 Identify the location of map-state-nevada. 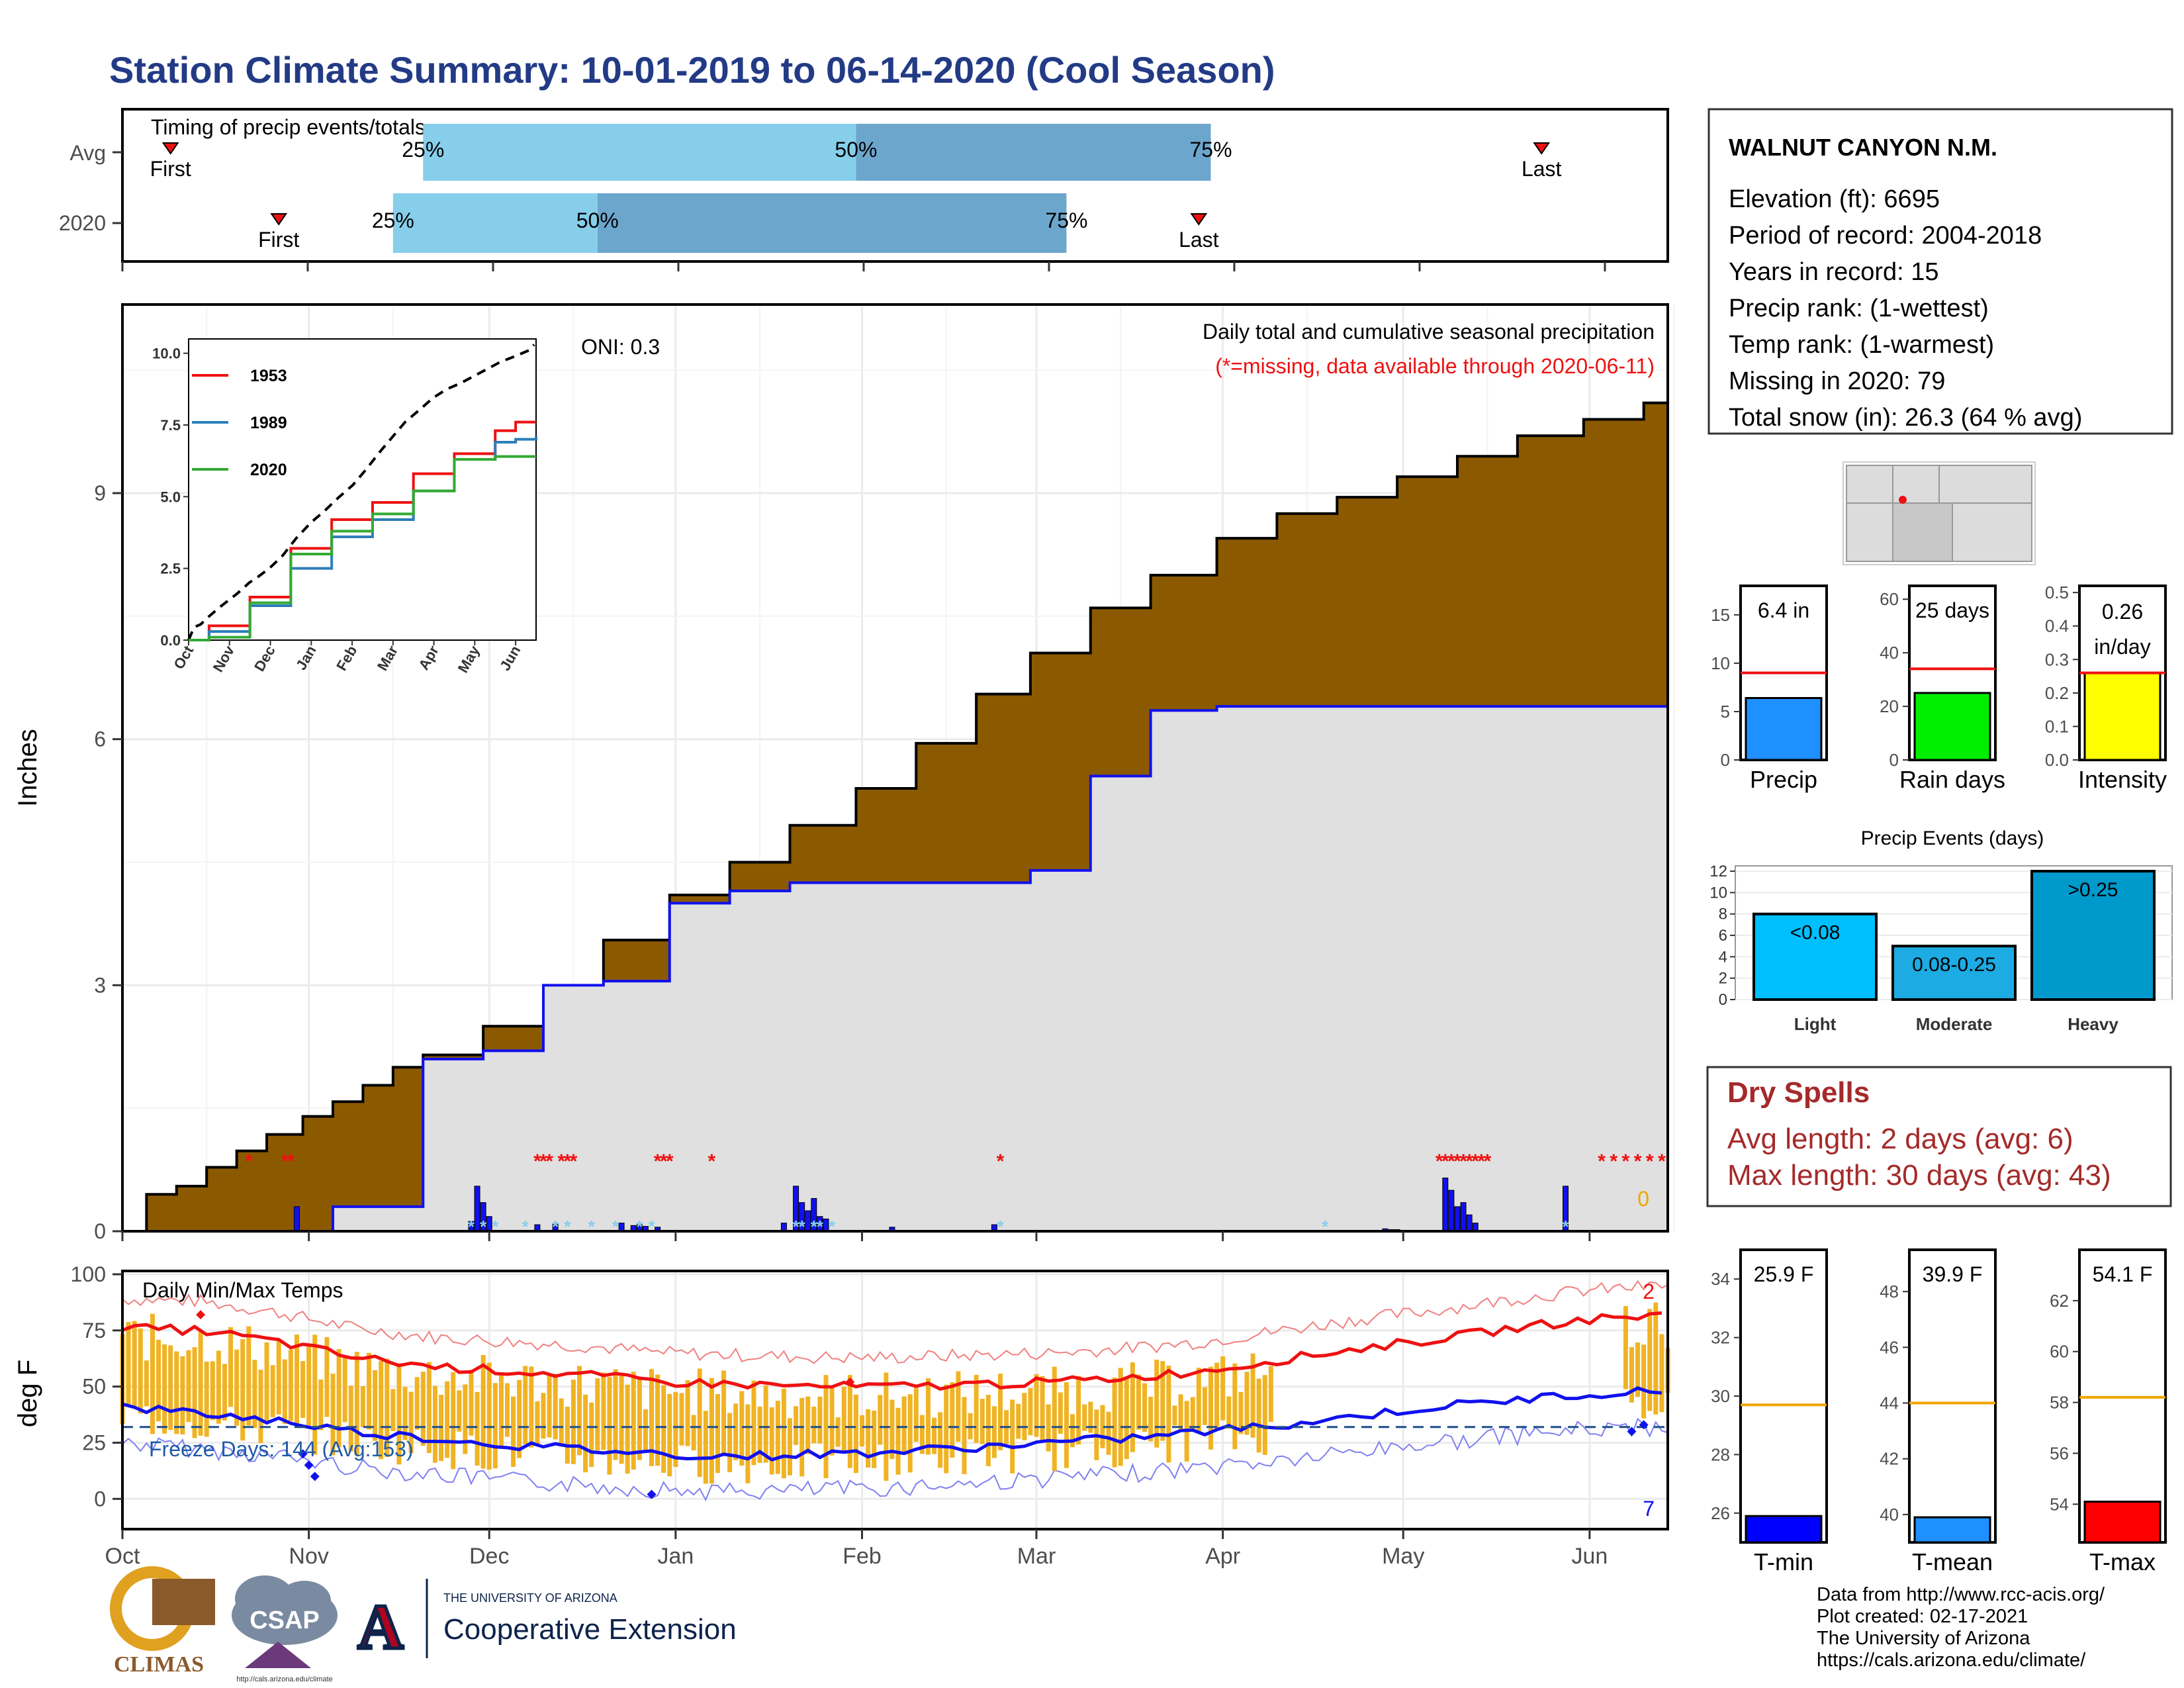
(1869, 484).